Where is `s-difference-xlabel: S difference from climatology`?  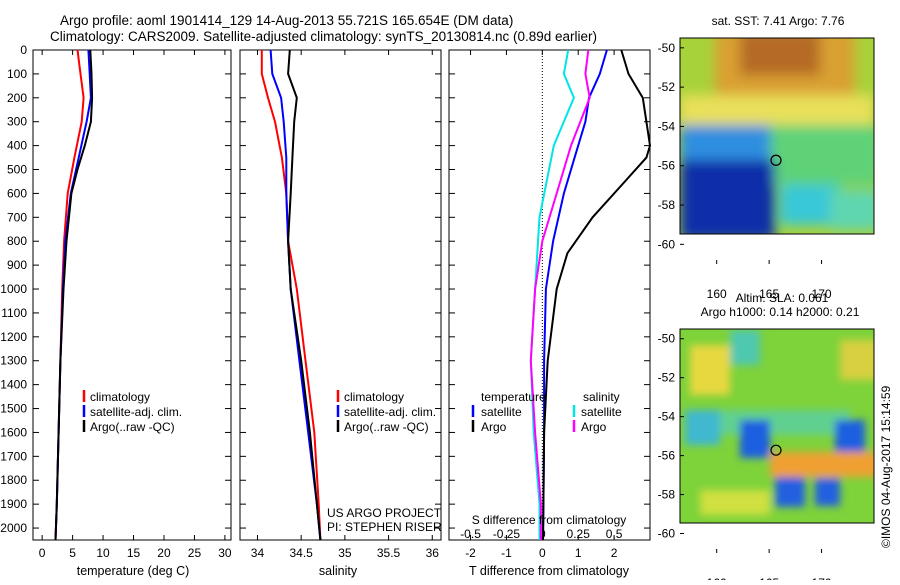 s-difference-xlabel: S difference from climatology is located at coordinates (549, 520).